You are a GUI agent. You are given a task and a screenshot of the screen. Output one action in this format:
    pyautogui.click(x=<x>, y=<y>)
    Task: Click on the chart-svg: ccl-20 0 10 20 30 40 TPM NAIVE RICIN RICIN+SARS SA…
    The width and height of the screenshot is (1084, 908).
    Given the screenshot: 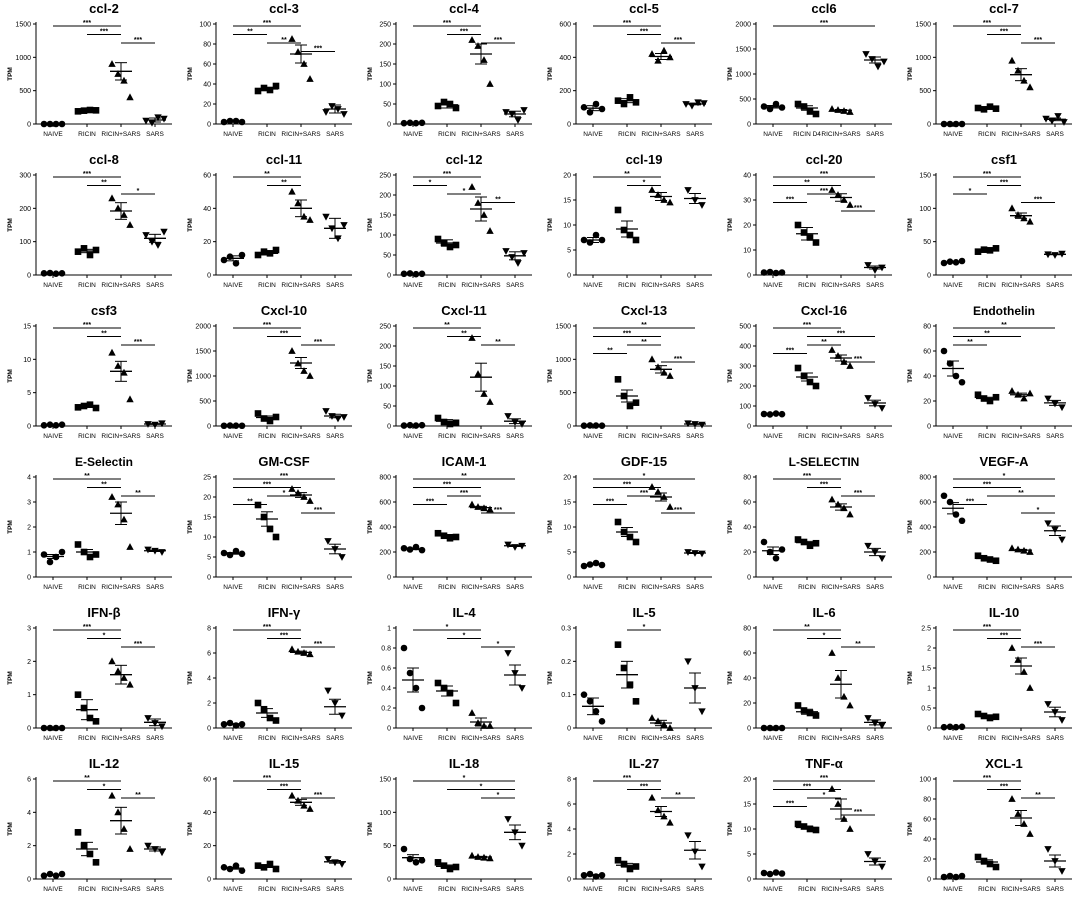 What is the action you would take?
    pyautogui.click(x=809, y=220)
    